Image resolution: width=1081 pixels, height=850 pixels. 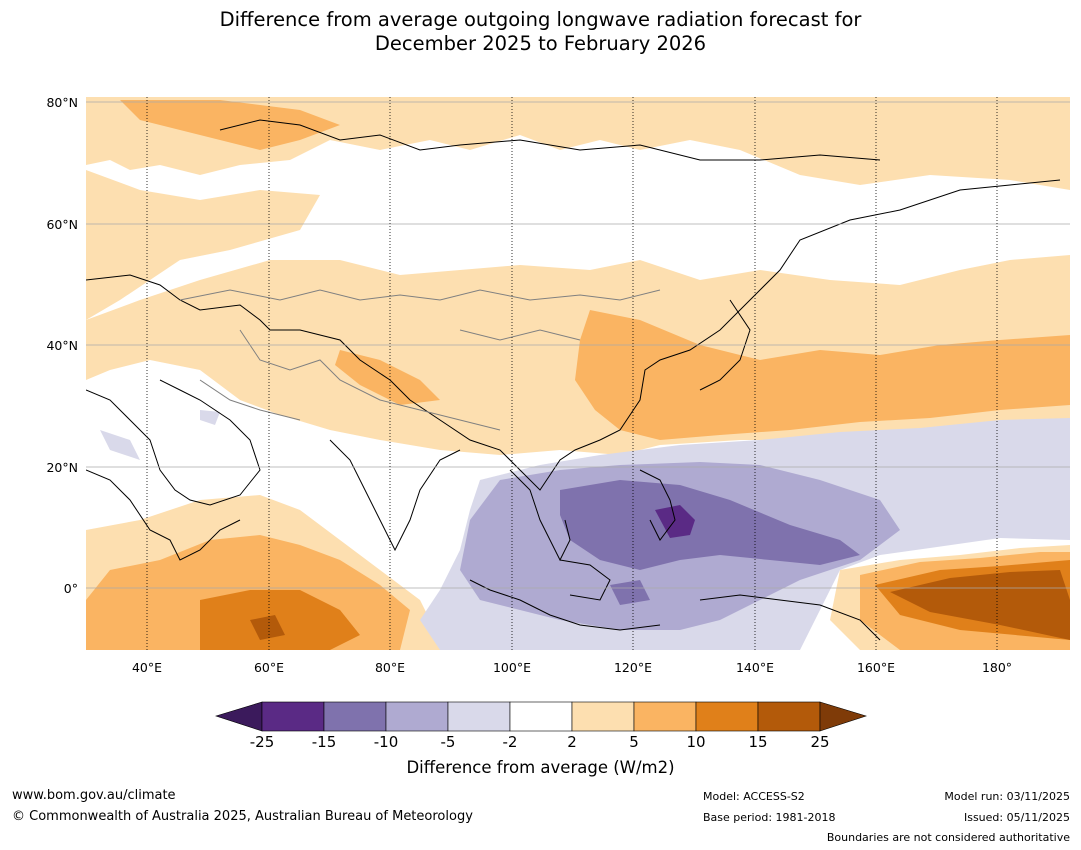 I want to click on lat-label: 80°N, so click(x=62, y=102).